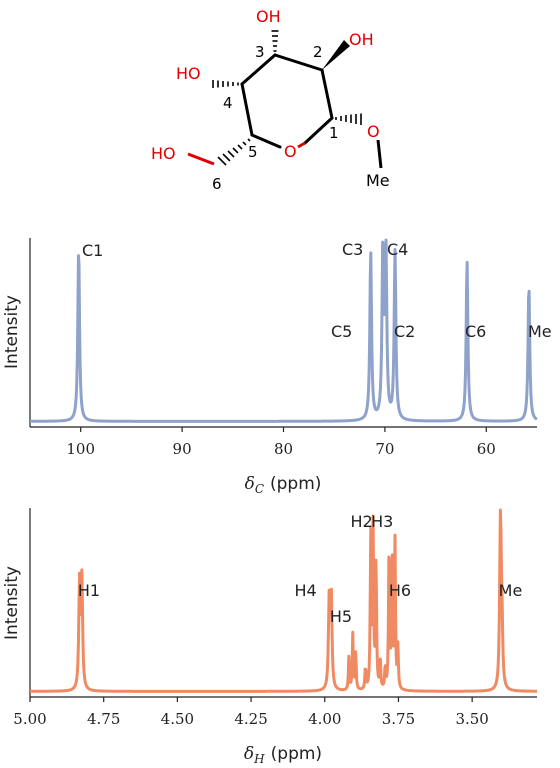 The image size is (560, 768). I want to click on atom-me: Me, so click(378, 180).